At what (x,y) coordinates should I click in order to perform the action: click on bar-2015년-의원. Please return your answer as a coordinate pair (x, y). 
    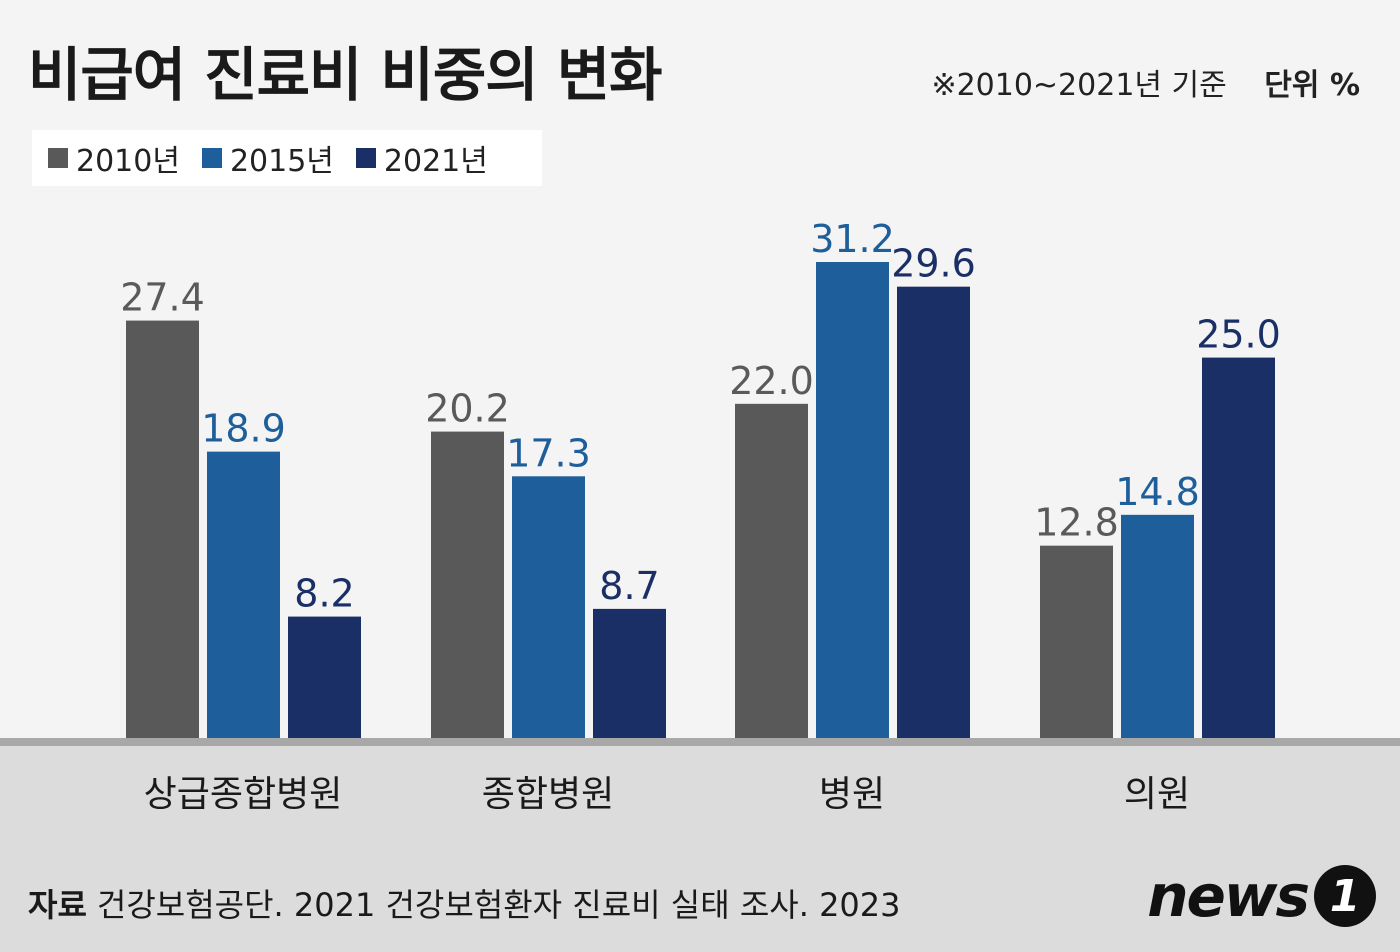
    Looking at the image, I should click on (1157, 628).